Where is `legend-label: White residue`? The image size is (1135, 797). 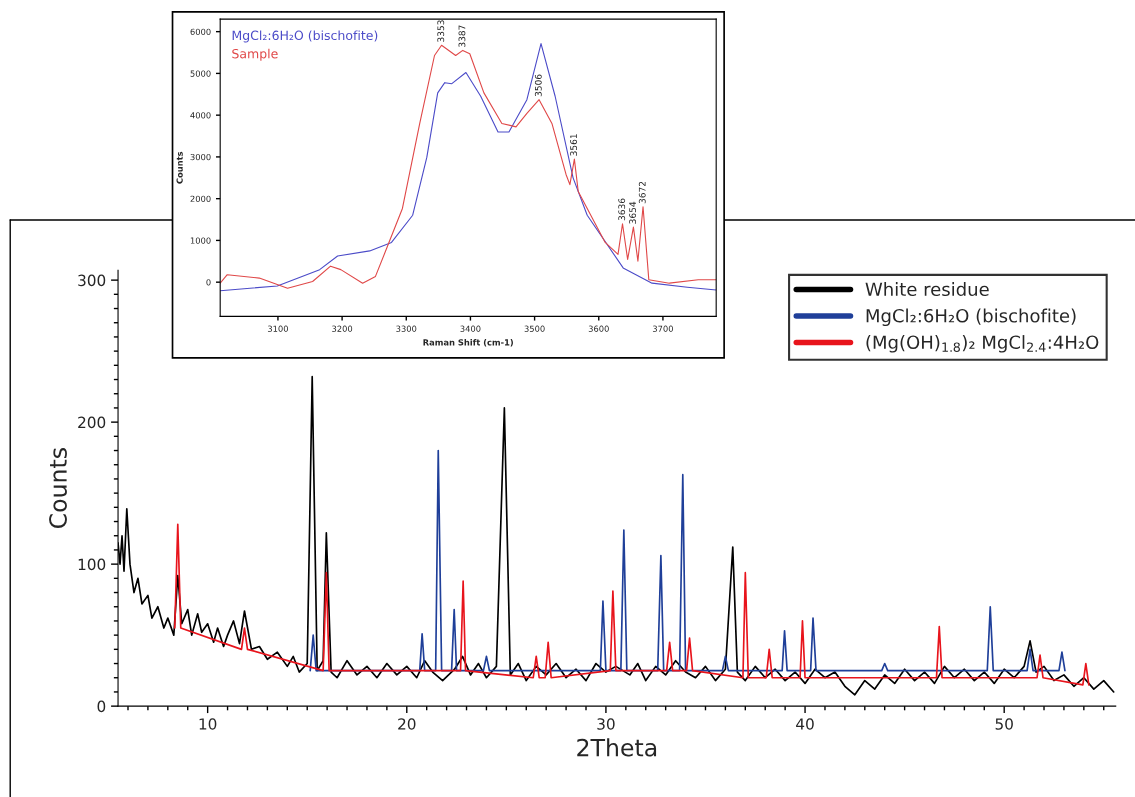 legend-label: White residue is located at coordinates (927, 289).